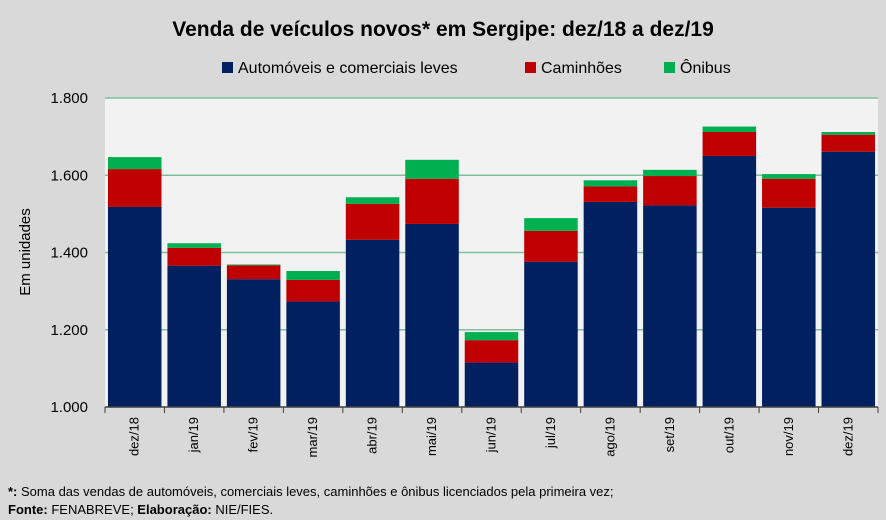 This screenshot has height=520, width=886. What do you see at coordinates (491, 435) in the screenshot?
I see `x-tick-label: jun/19` at bounding box center [491, 435].